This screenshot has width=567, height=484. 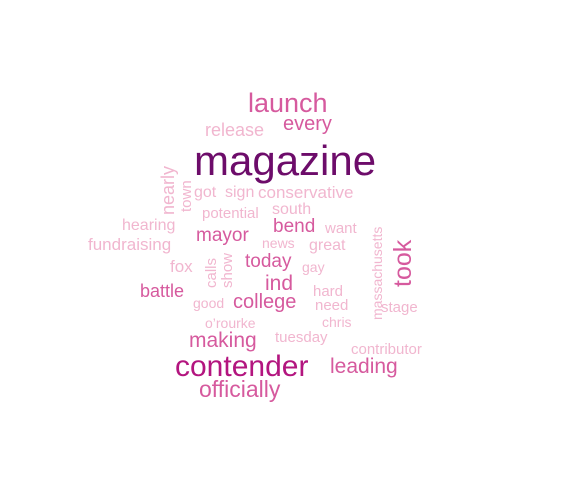 I want to click on word-making: making, so click(x=223, y=340).